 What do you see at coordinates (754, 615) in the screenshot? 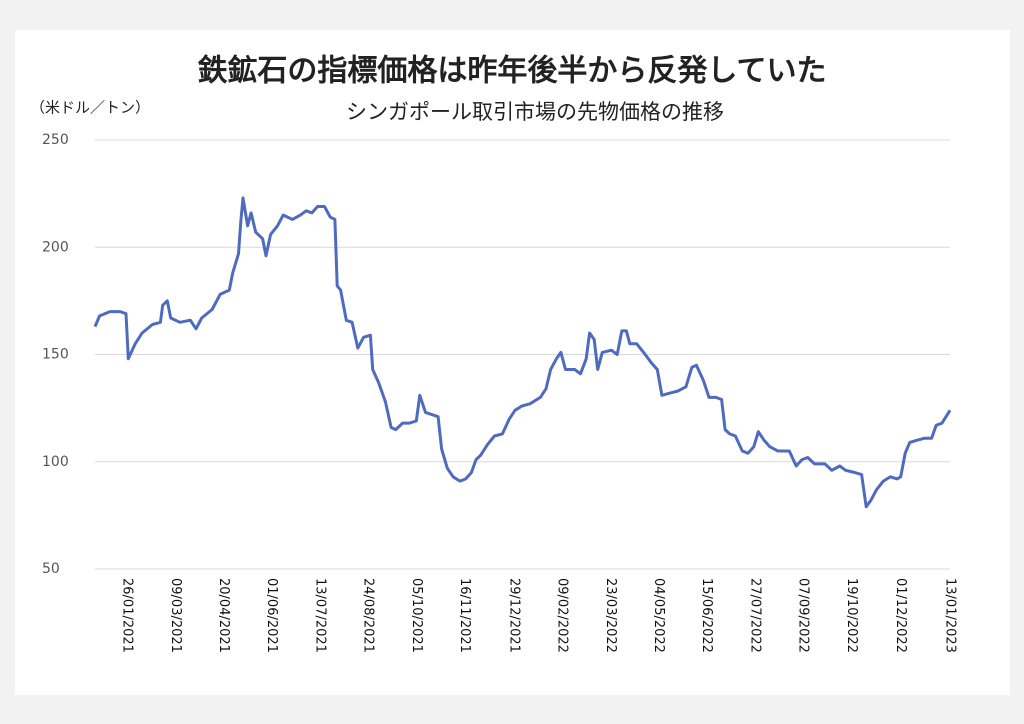
I see `x-tick-label: 27/07/2022` at bounding box center [754, 615].